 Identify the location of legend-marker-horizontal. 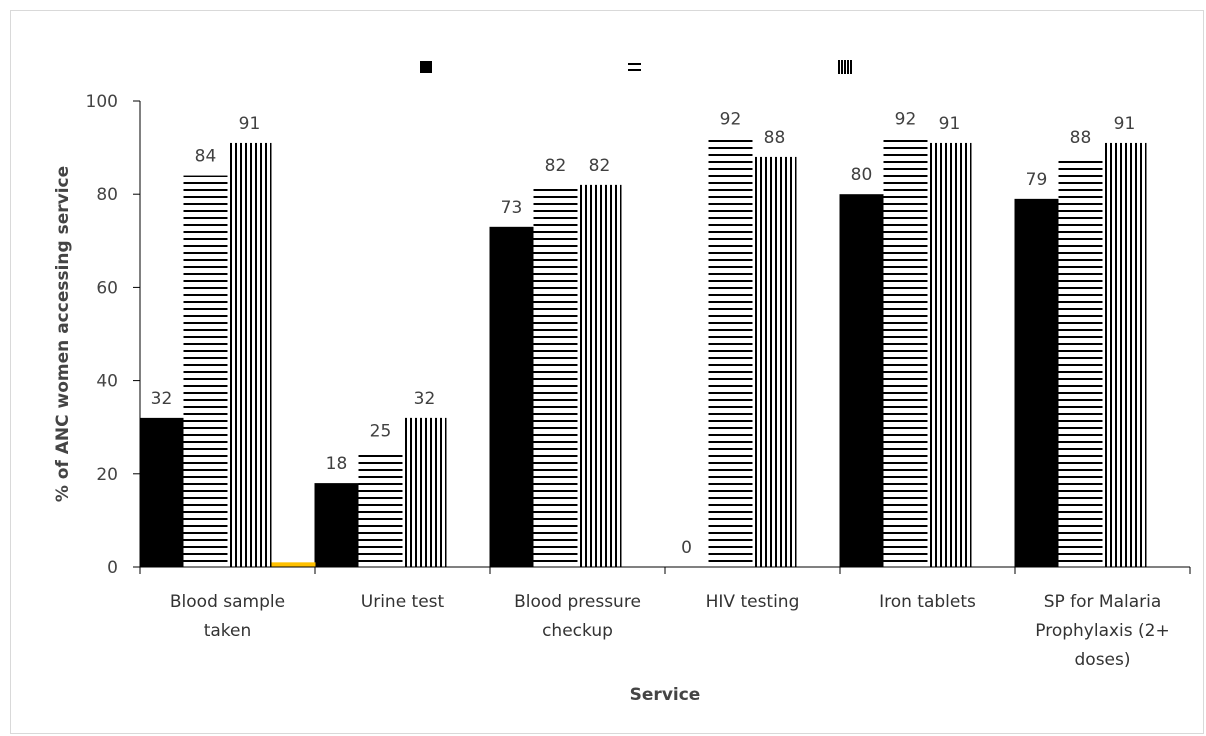
(634, 64).